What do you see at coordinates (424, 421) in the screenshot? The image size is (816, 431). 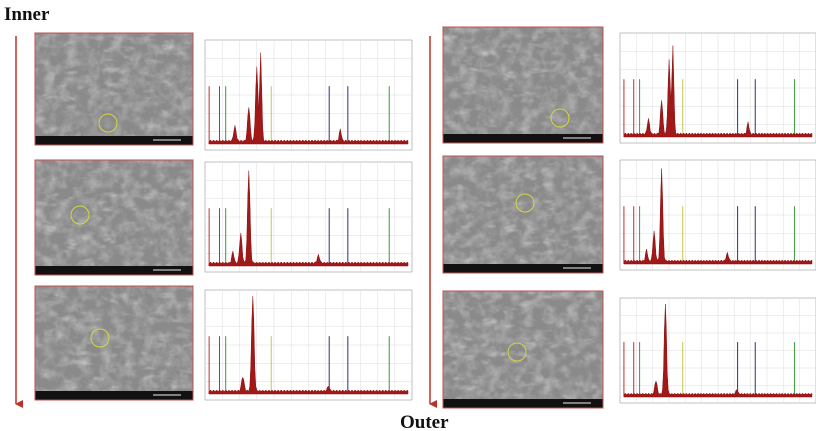 I see `outer-label: Outer` at bounding box center [424, 421].